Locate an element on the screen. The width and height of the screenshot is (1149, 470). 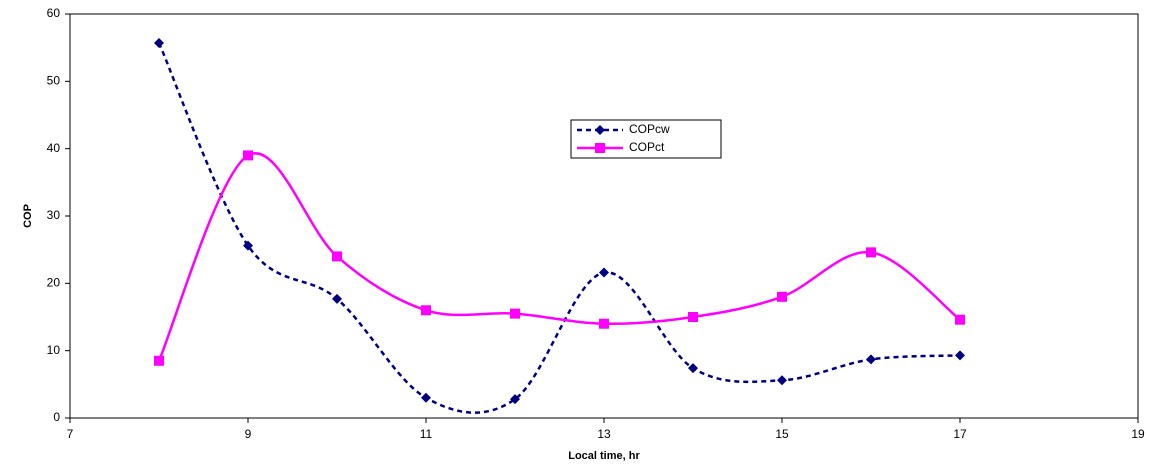
x-tick-label: 19 is located at coordinates (1138, 434).